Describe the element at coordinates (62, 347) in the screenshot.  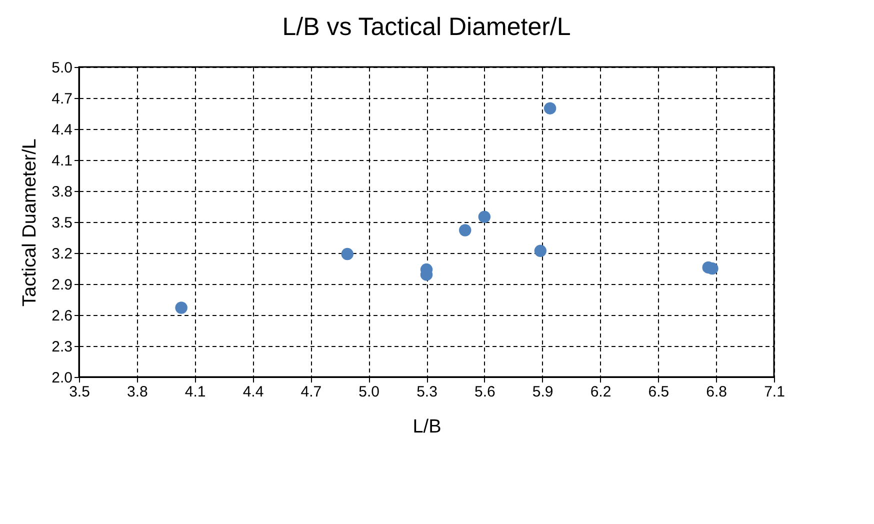
I see `y-tick-label: 2.3` at that location.